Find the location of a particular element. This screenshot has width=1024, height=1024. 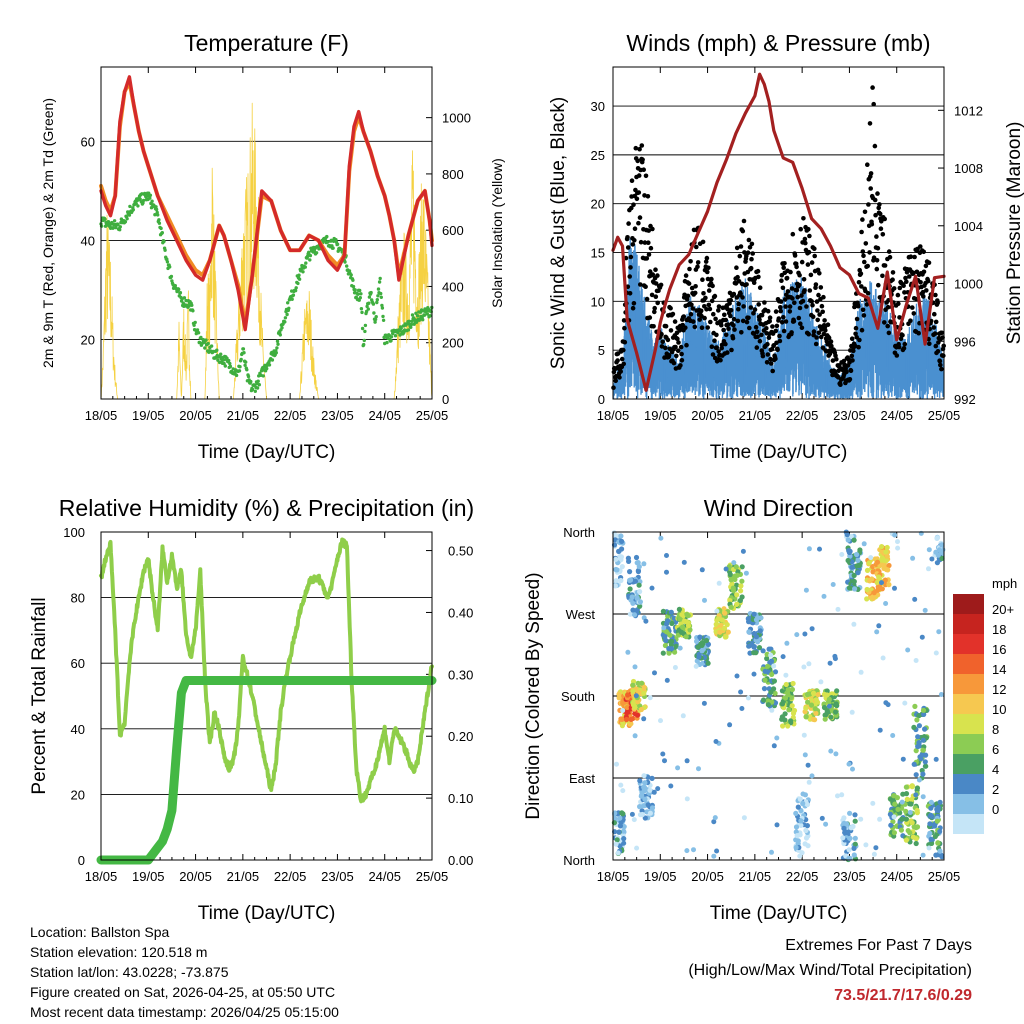

y-axis-label: 2m & 9m T (Red, Orange) & 2m Td (Green) is located at coordinates (48, 233).